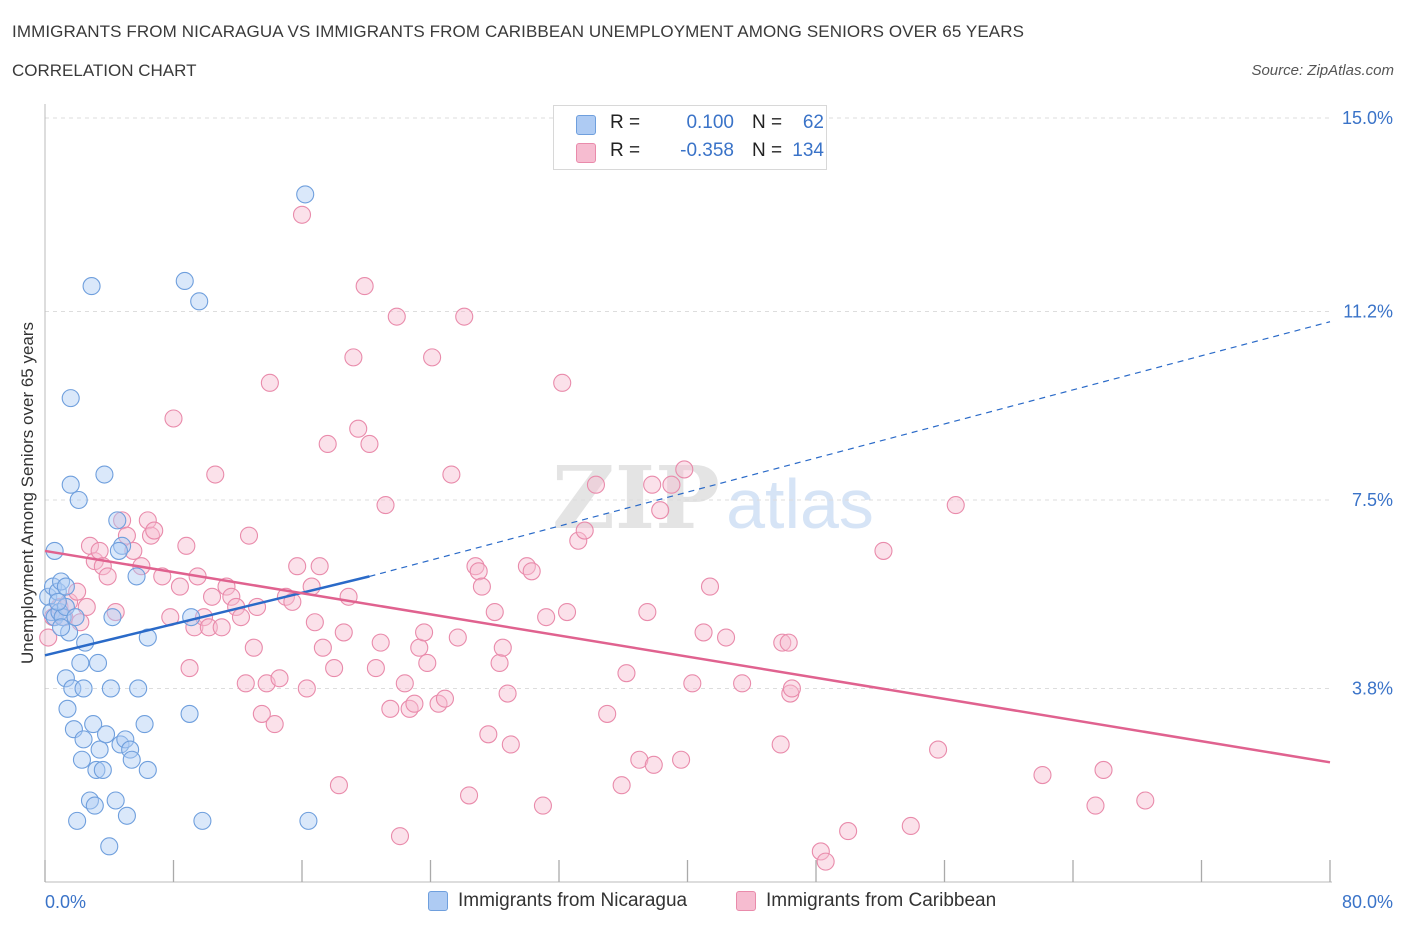  Describe the element at coordinates (573, 900) in the screenshot. I see `series-label-nicaragua: Immigrants from Nicaragua` at that location.